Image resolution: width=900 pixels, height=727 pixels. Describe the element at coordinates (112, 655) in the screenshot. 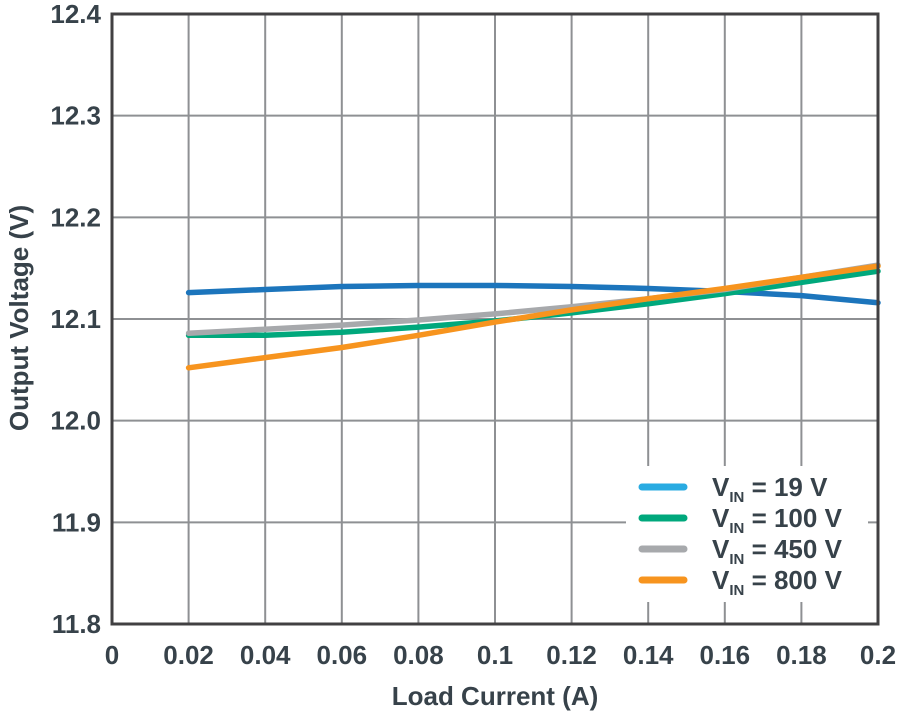

I see `x-tick-label: 0` at that location.